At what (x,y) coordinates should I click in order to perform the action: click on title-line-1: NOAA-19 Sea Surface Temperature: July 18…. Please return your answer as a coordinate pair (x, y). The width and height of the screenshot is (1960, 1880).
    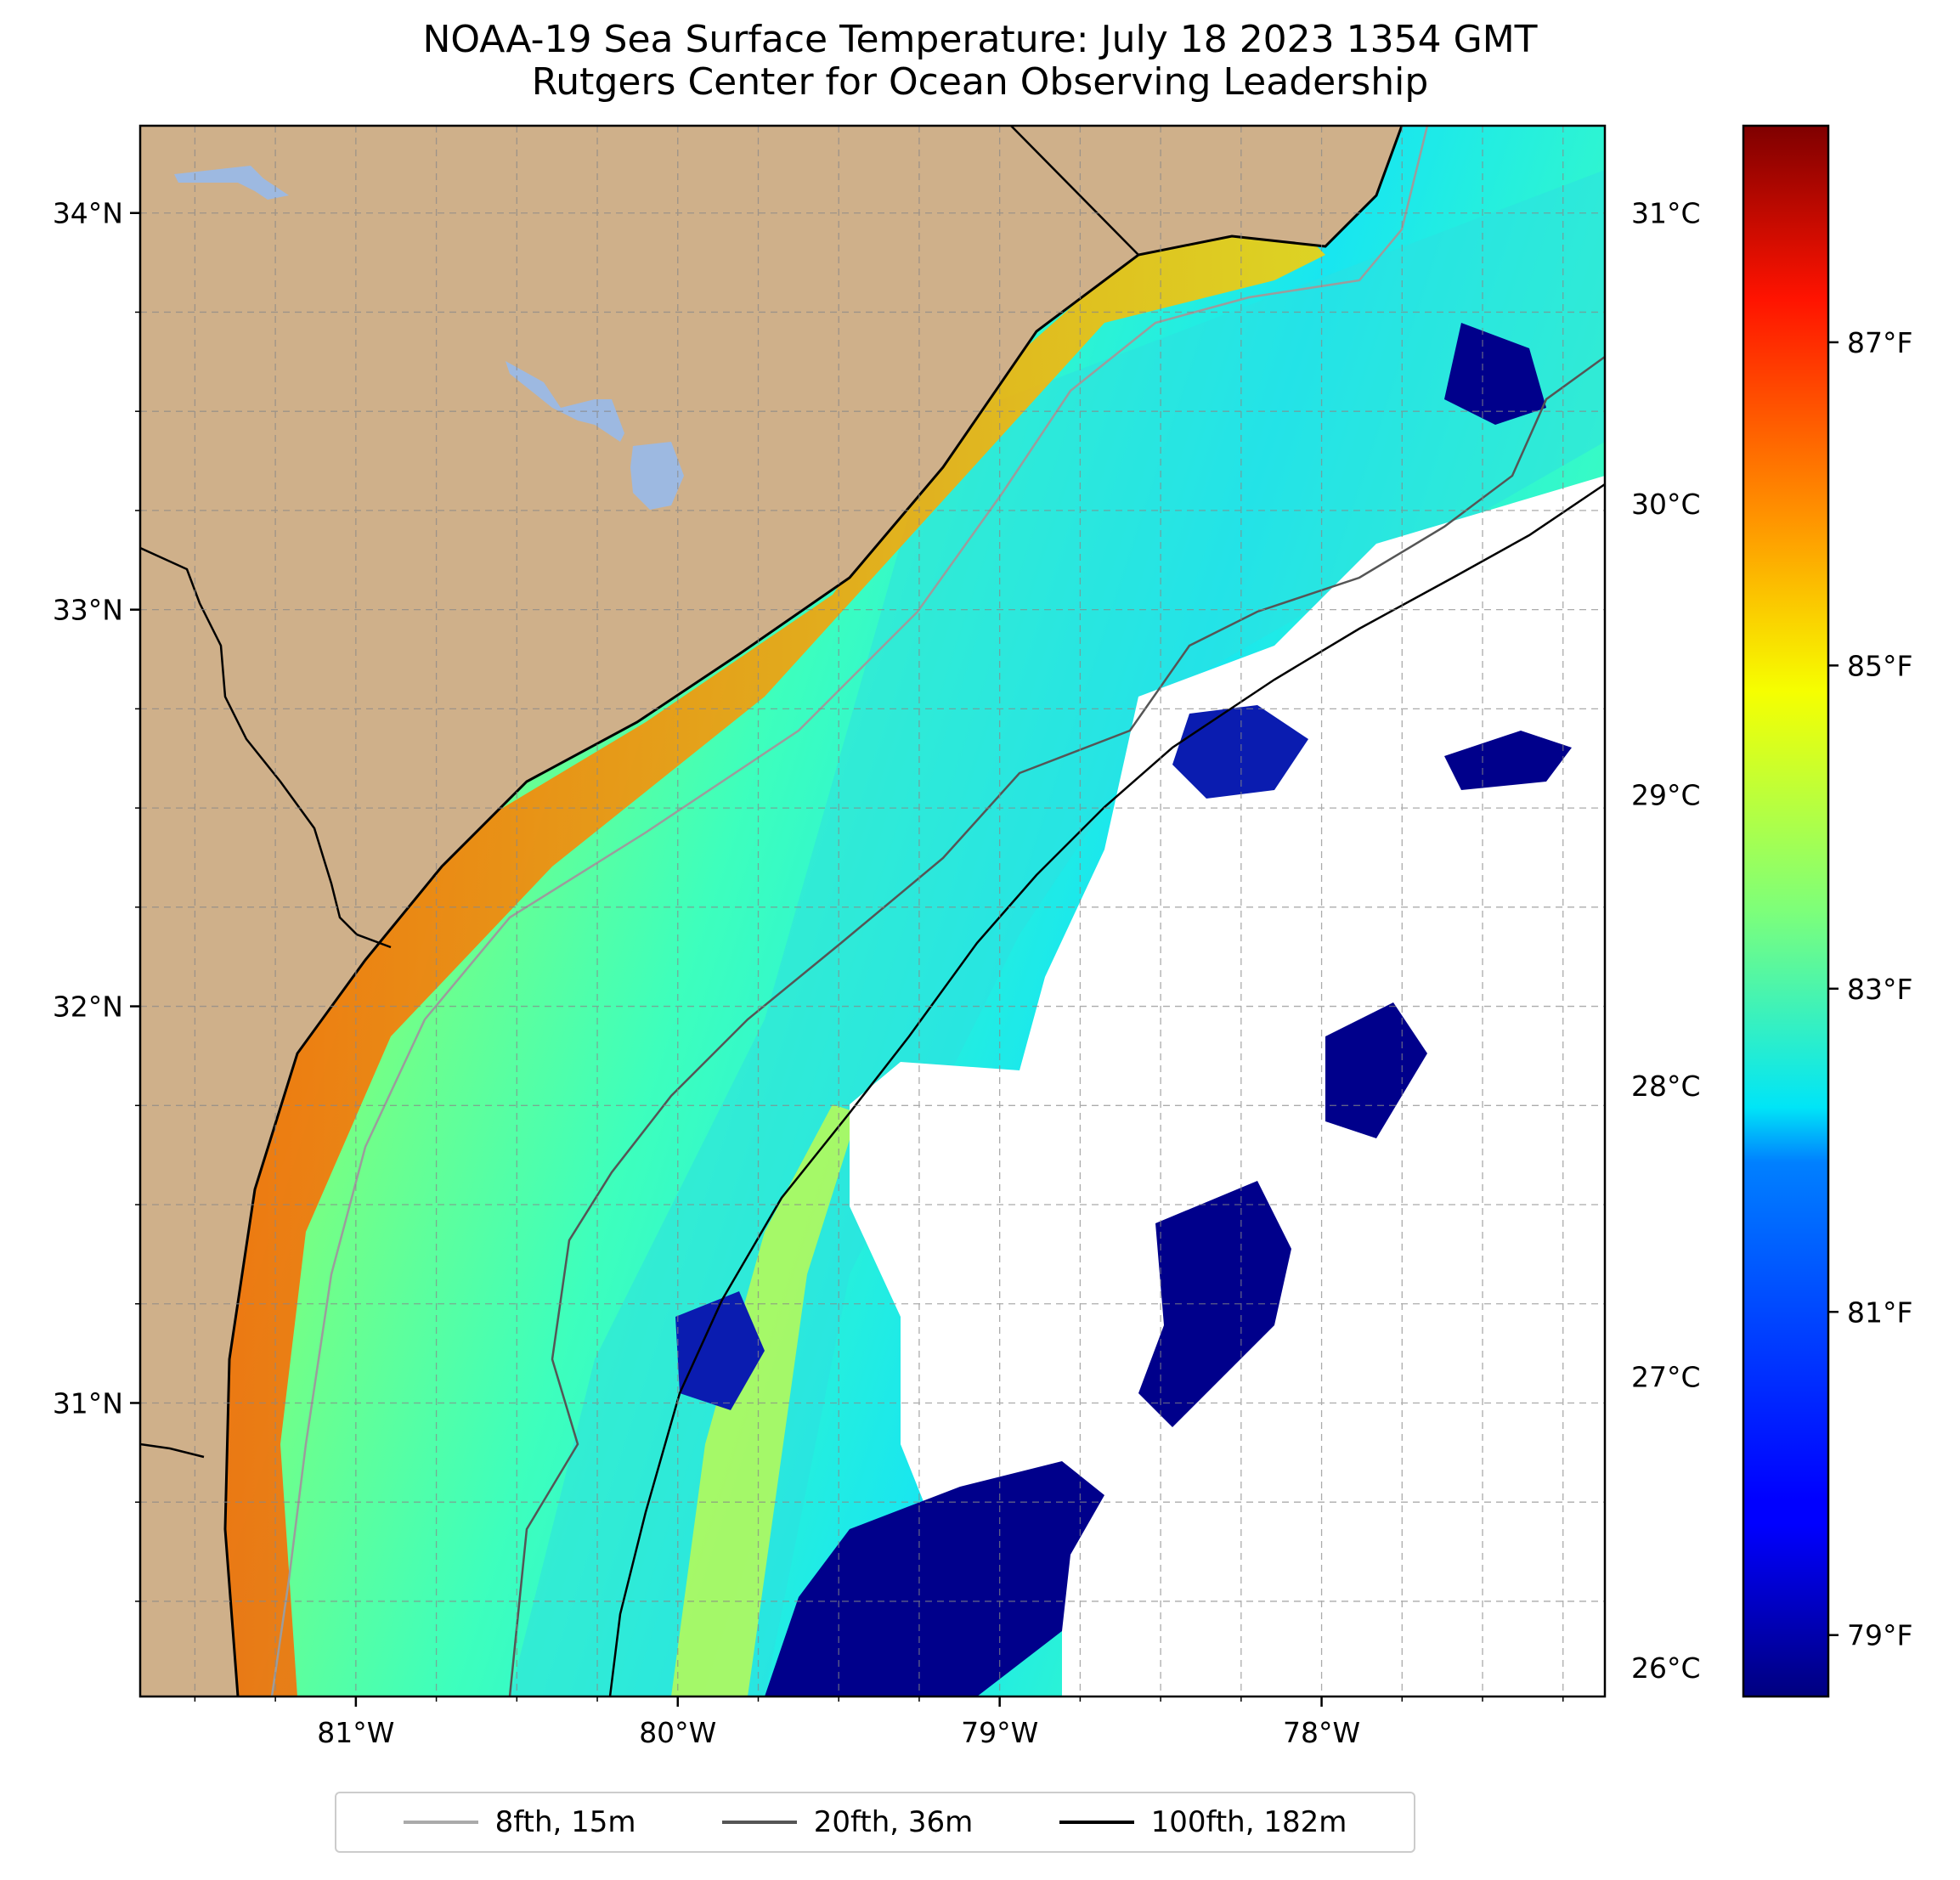
    Looking at the image, I should click on (980, 40).